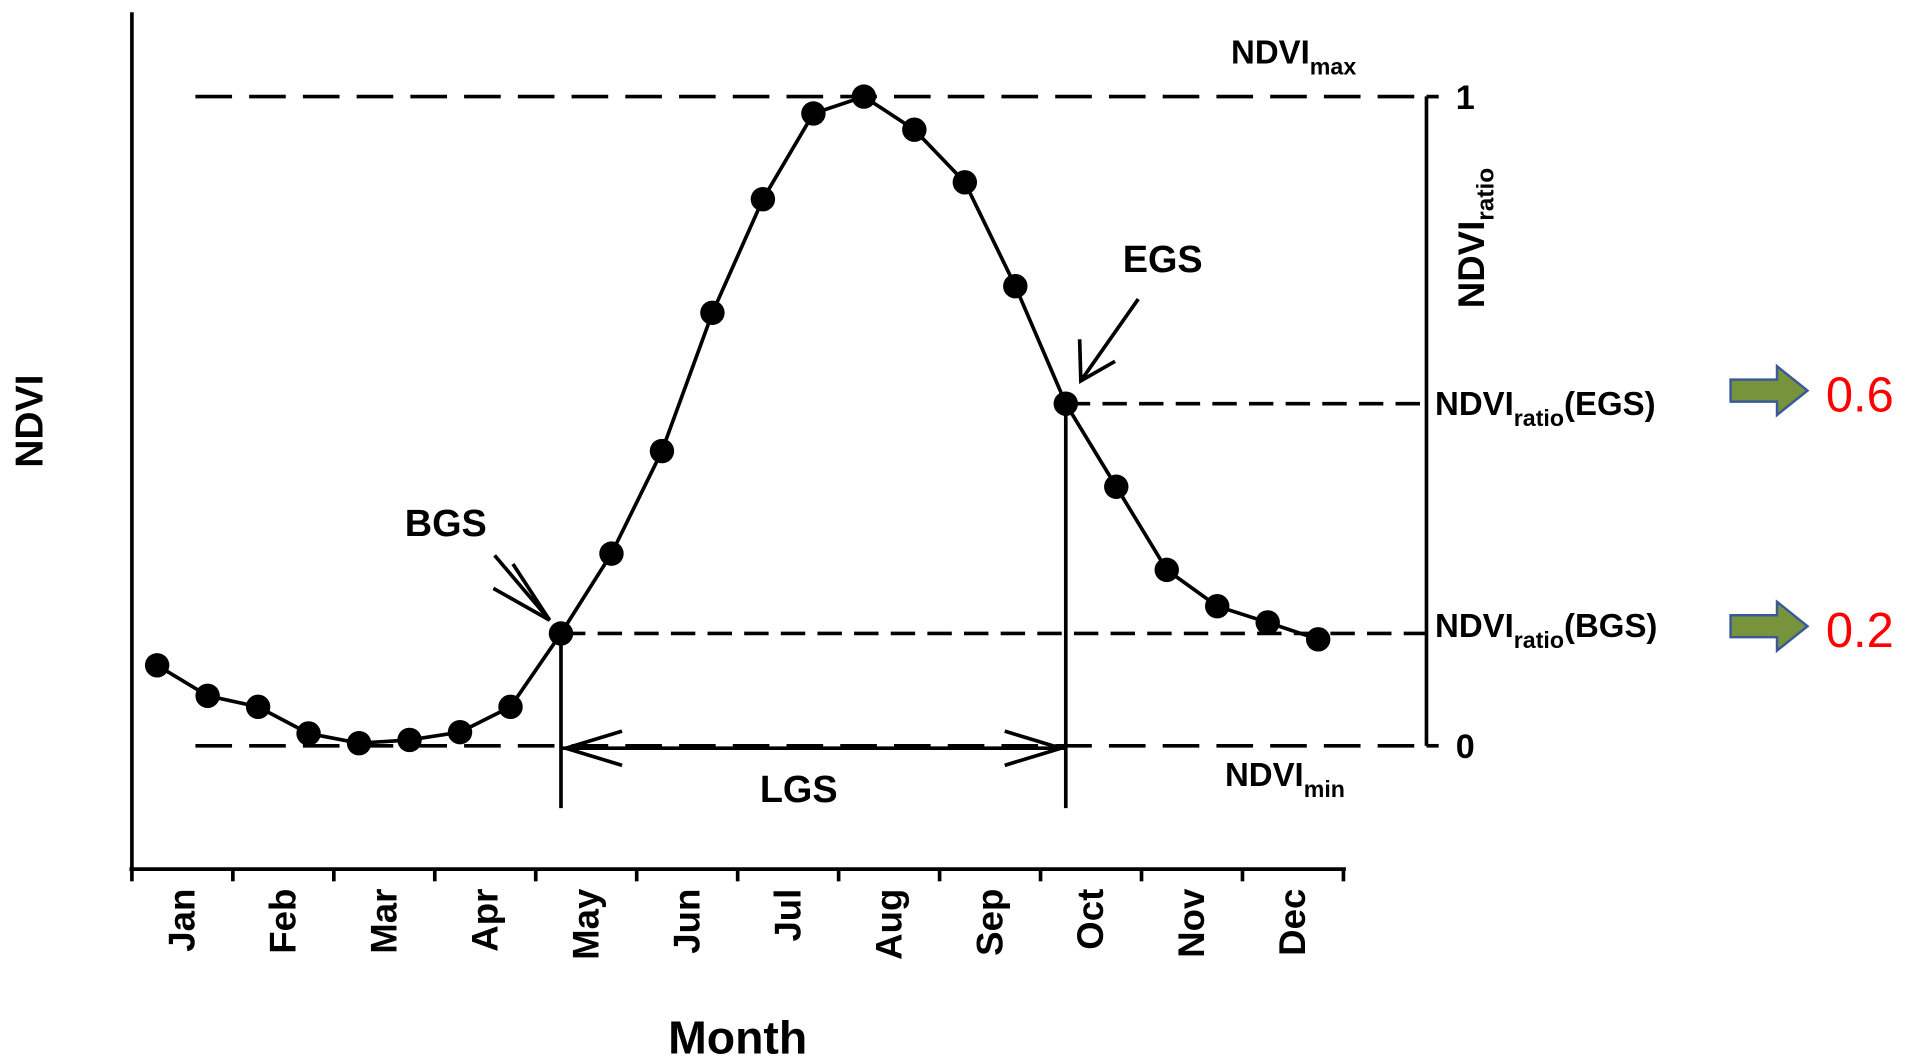  Describe the element at coordinates (1191, 923) in the screenshot. I see `x-tick-label: Nov` at that location.